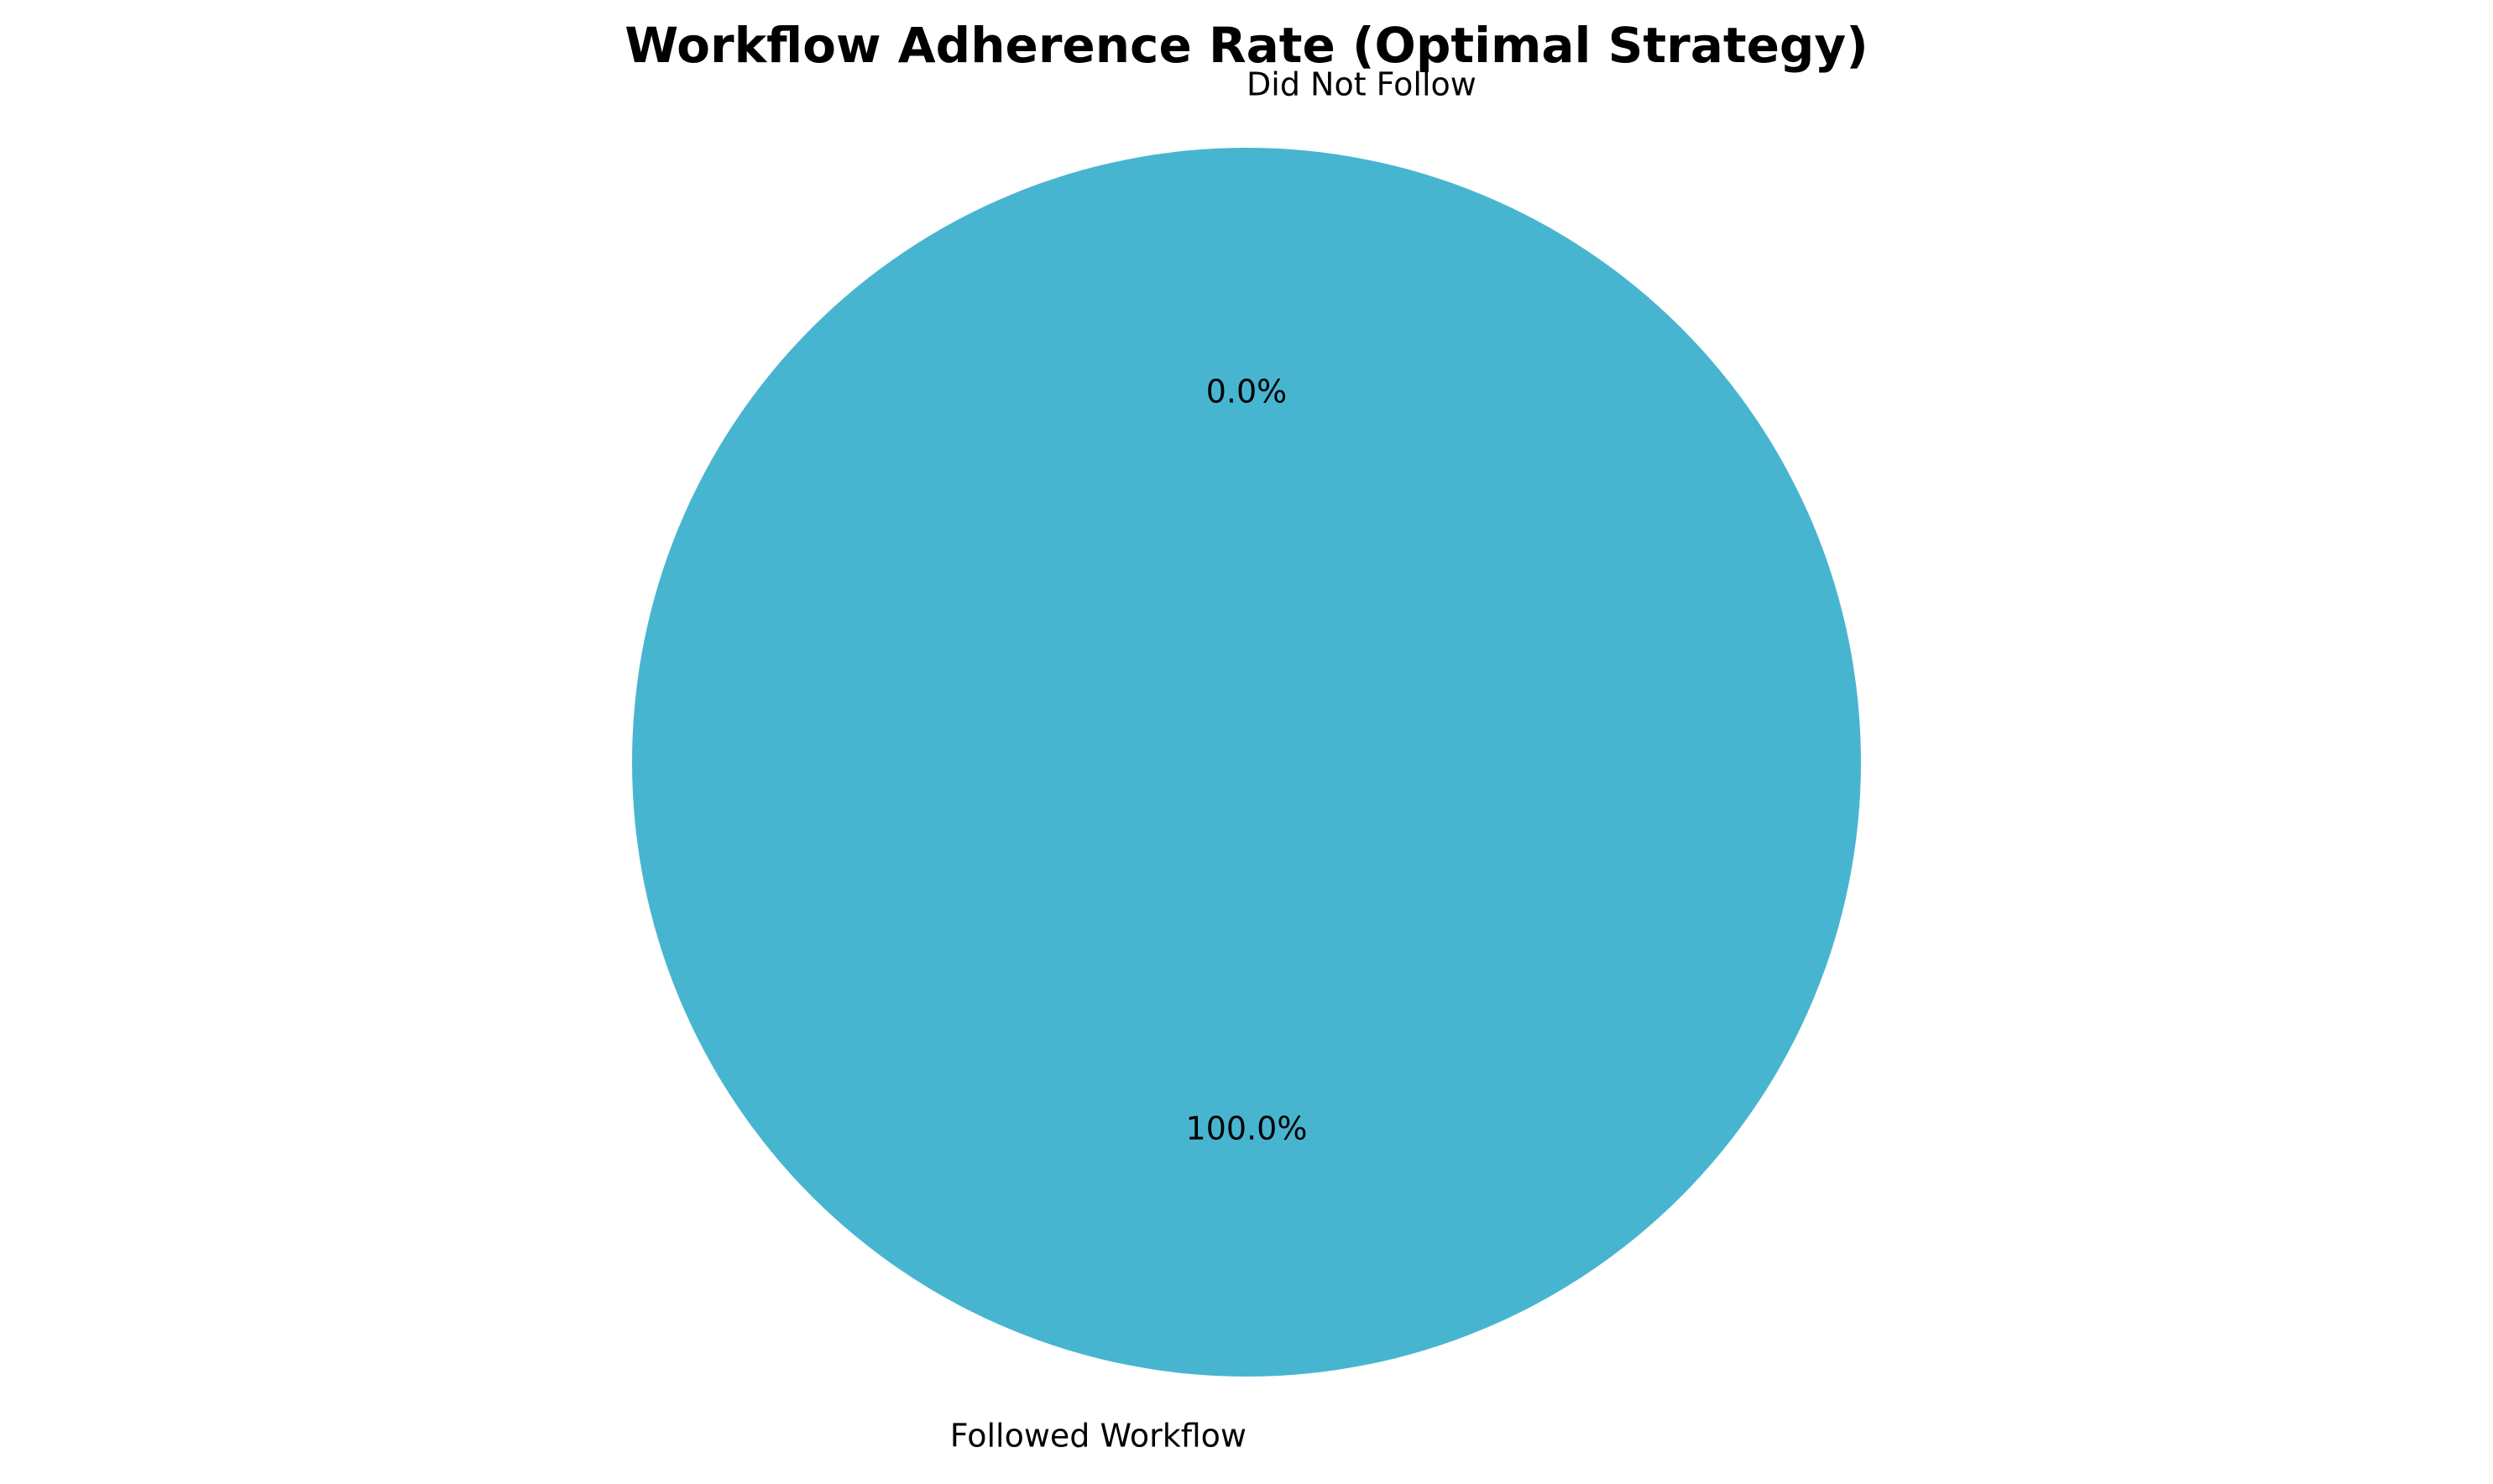  What do you see at coordinates (1247, 391) in the screenshot?
I see `slice-percent-label: 0.0%` at bounding box center [1247, 391].